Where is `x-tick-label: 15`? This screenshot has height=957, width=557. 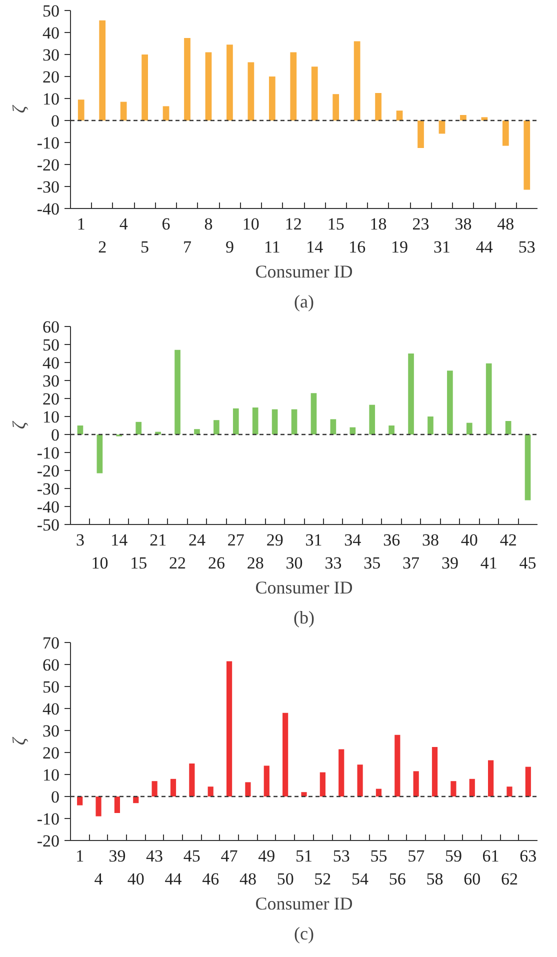 x-tick-label: 15 is located at coordinates (139, 562).